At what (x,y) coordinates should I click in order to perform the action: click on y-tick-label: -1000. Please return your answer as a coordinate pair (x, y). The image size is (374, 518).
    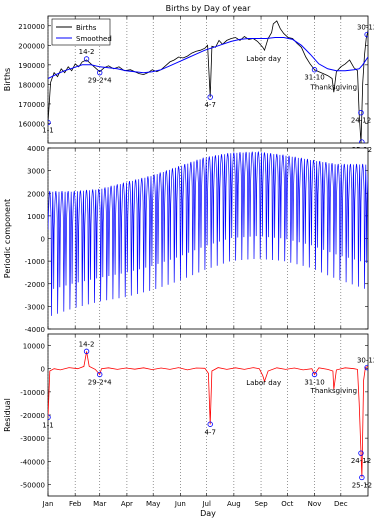
    Looking at the image, I should click on (35, 262).